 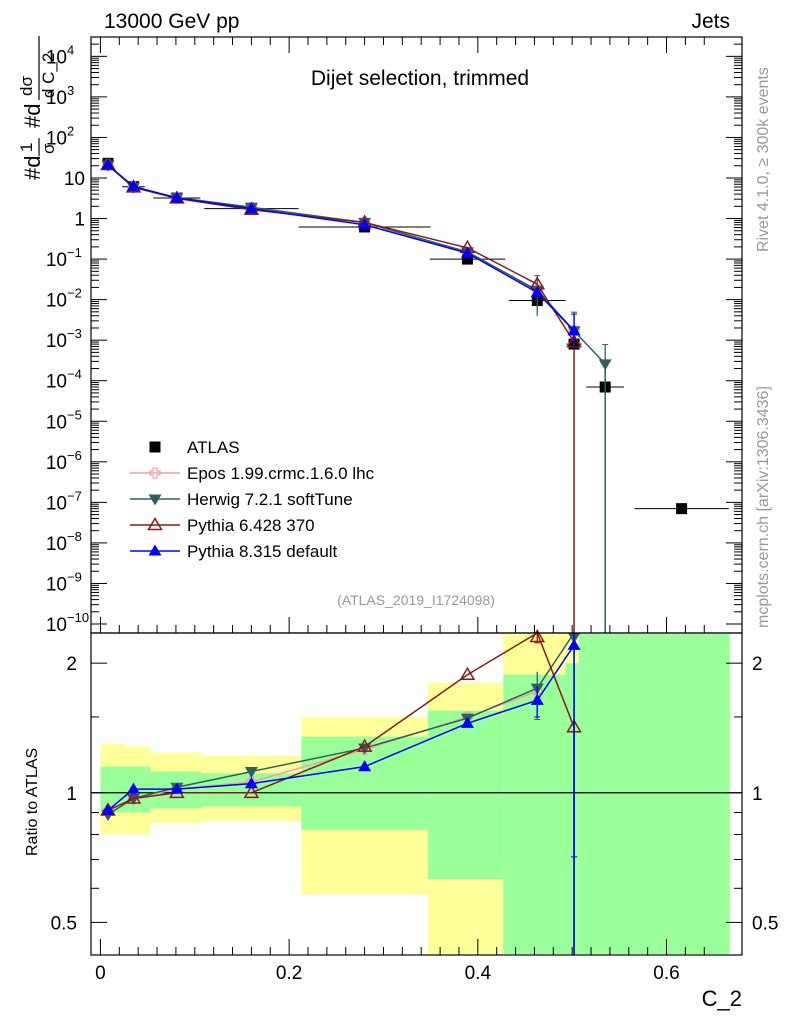 What do you see at coordinates (71, 794) in the screenshot?
I see `ratio-y-tick-label: 1` at bounding box center [71, 794].